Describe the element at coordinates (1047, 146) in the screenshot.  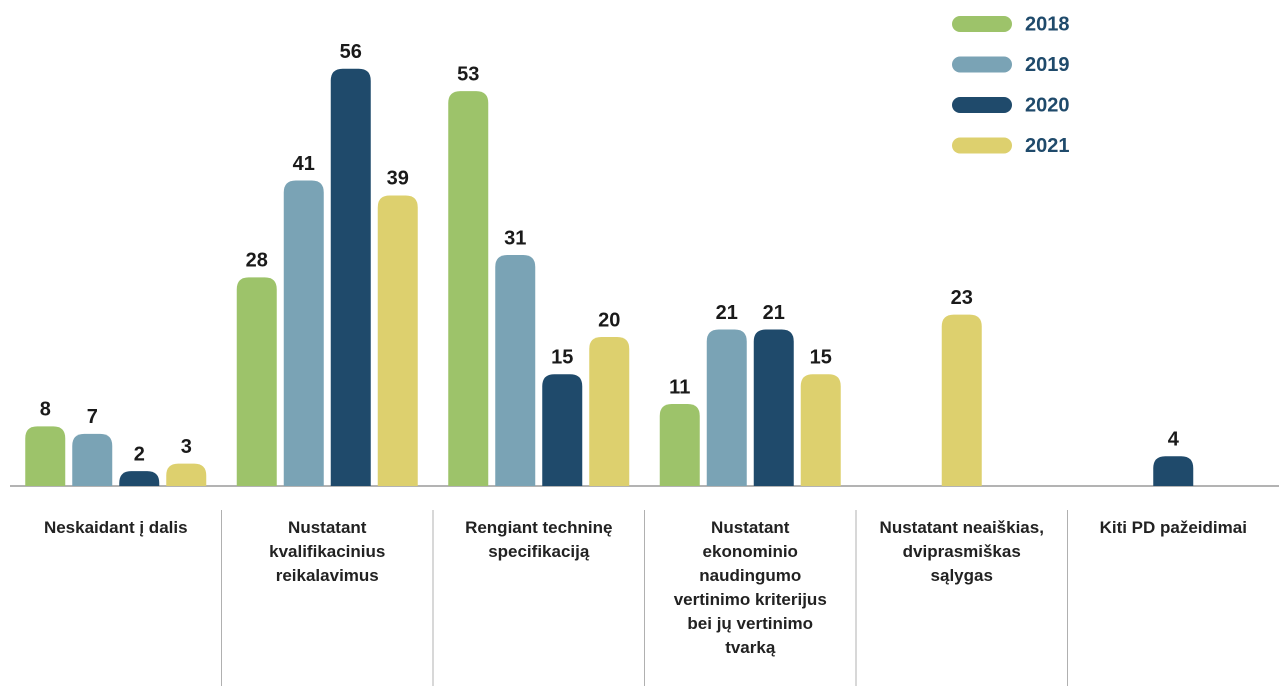
I see `legend-label: 2021` at that location.